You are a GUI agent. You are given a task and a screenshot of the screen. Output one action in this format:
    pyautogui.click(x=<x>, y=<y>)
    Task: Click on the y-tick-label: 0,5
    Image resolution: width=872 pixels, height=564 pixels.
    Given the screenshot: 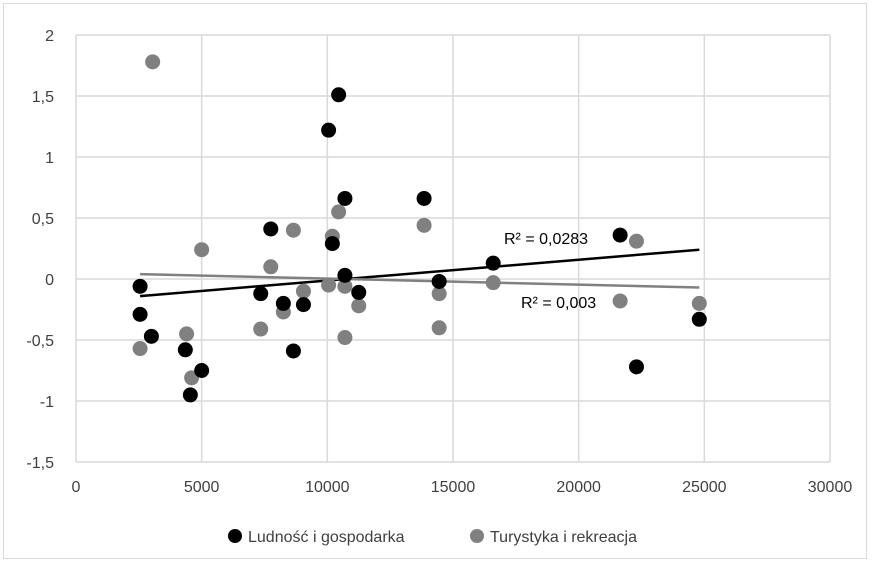 What is the action you would take?
    pyautogui.click(x=43, y=219)
    